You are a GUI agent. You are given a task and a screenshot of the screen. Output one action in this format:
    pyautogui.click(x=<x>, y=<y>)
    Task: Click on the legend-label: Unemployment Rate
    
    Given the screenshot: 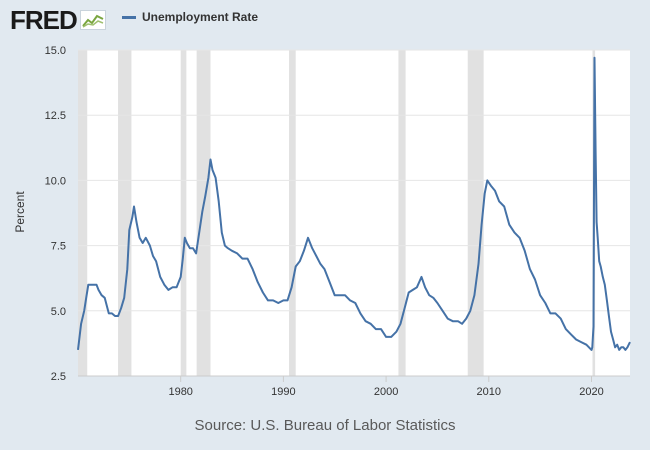 What is the action you would take?
    pyautogui.click(x=200, y=17)
    